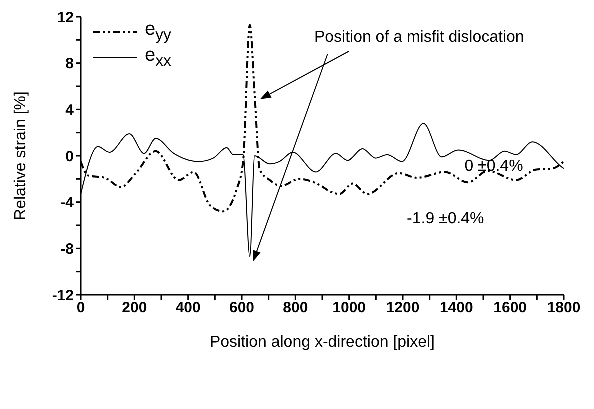 The image size is (594, 409). Describe the element at coordinates (349, 308) in the screenshot. I see `x-tick-label: 1000` at that location.